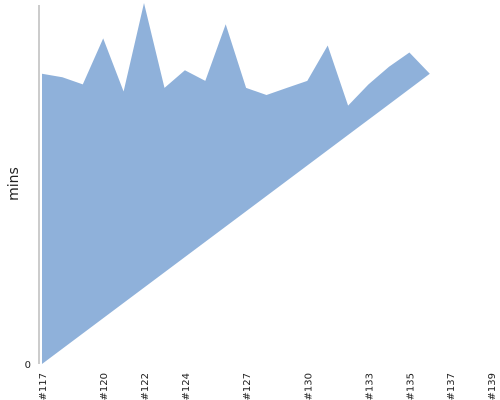 This screenshot has height=400, width=500. What do you see at coordinates (308, 386) in the screenshot?
I see `x-tick-label: #130` at bounding box center [308, 386].